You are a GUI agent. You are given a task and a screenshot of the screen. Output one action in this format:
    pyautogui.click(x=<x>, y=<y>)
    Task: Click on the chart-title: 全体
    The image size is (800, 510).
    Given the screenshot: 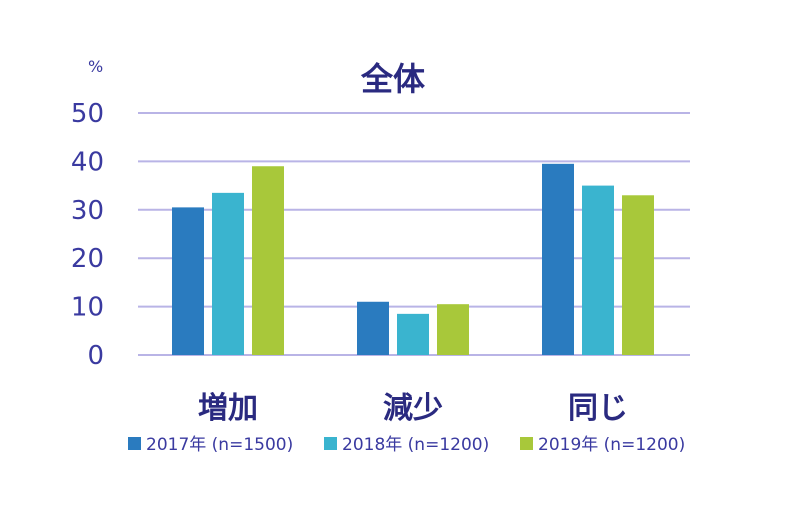 What is the action you would take?
    pyautogui.click(x=392, y=79)
    